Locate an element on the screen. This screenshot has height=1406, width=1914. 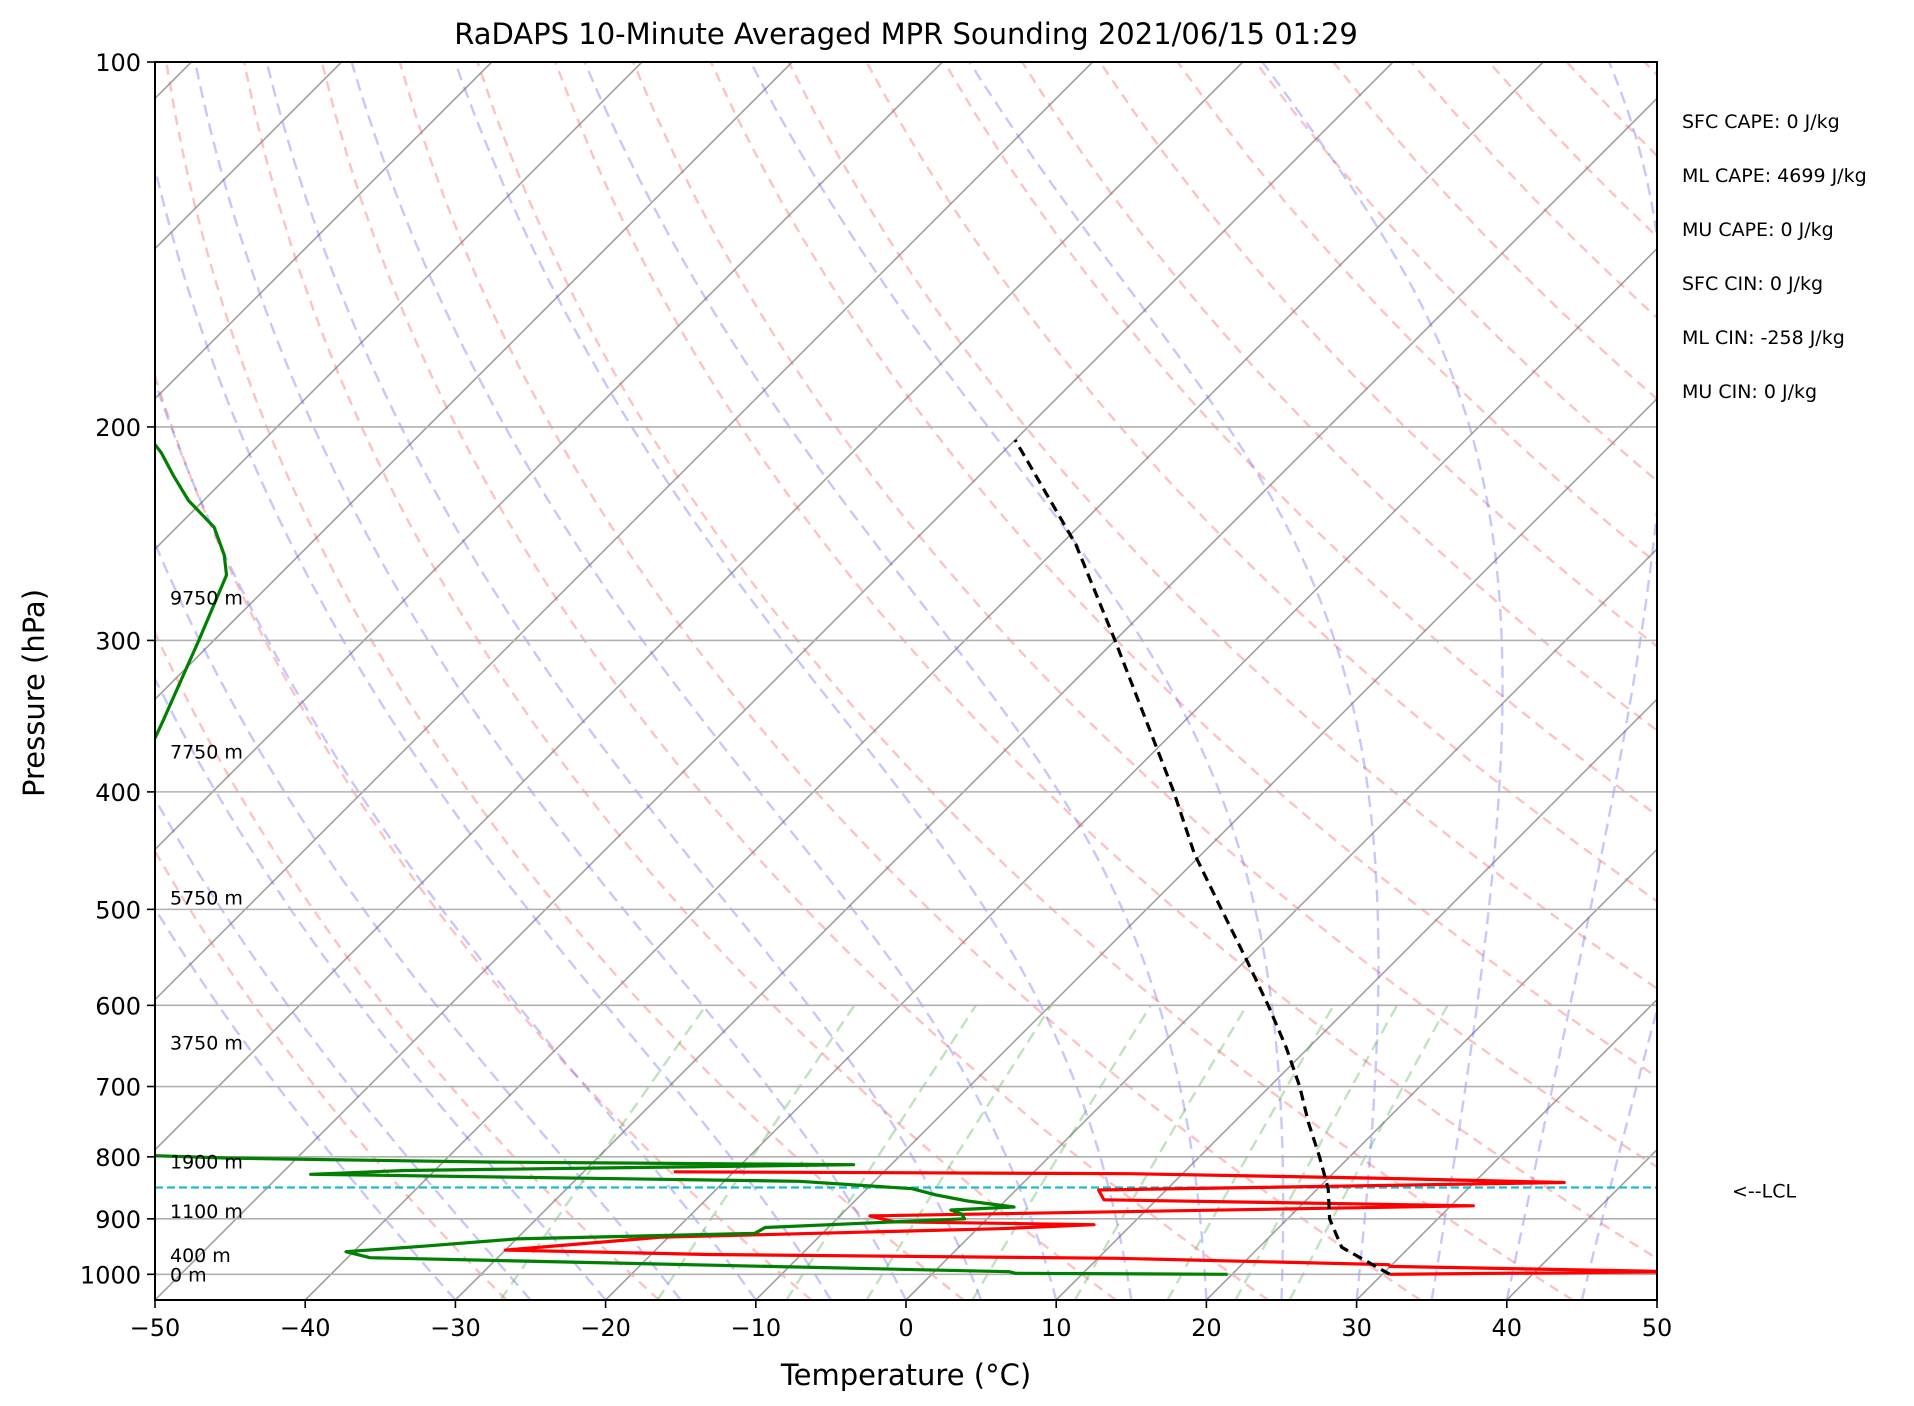
y-tick-label: 700 is located at coordinates (118, 1088).